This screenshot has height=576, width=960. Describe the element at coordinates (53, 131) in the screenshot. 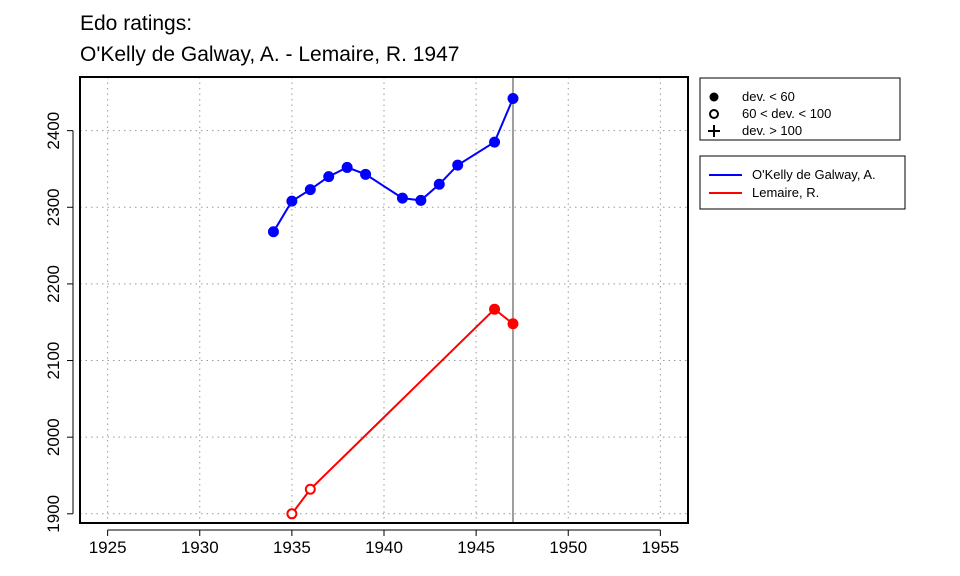

I see `y-tick-label: 2400` at that location.